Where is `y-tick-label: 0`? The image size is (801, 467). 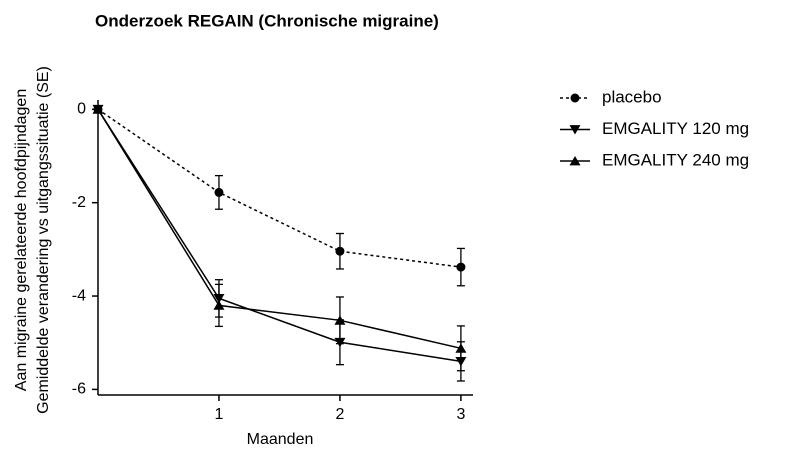
y-tick-label: 0 is located at coordinates (81, 109).